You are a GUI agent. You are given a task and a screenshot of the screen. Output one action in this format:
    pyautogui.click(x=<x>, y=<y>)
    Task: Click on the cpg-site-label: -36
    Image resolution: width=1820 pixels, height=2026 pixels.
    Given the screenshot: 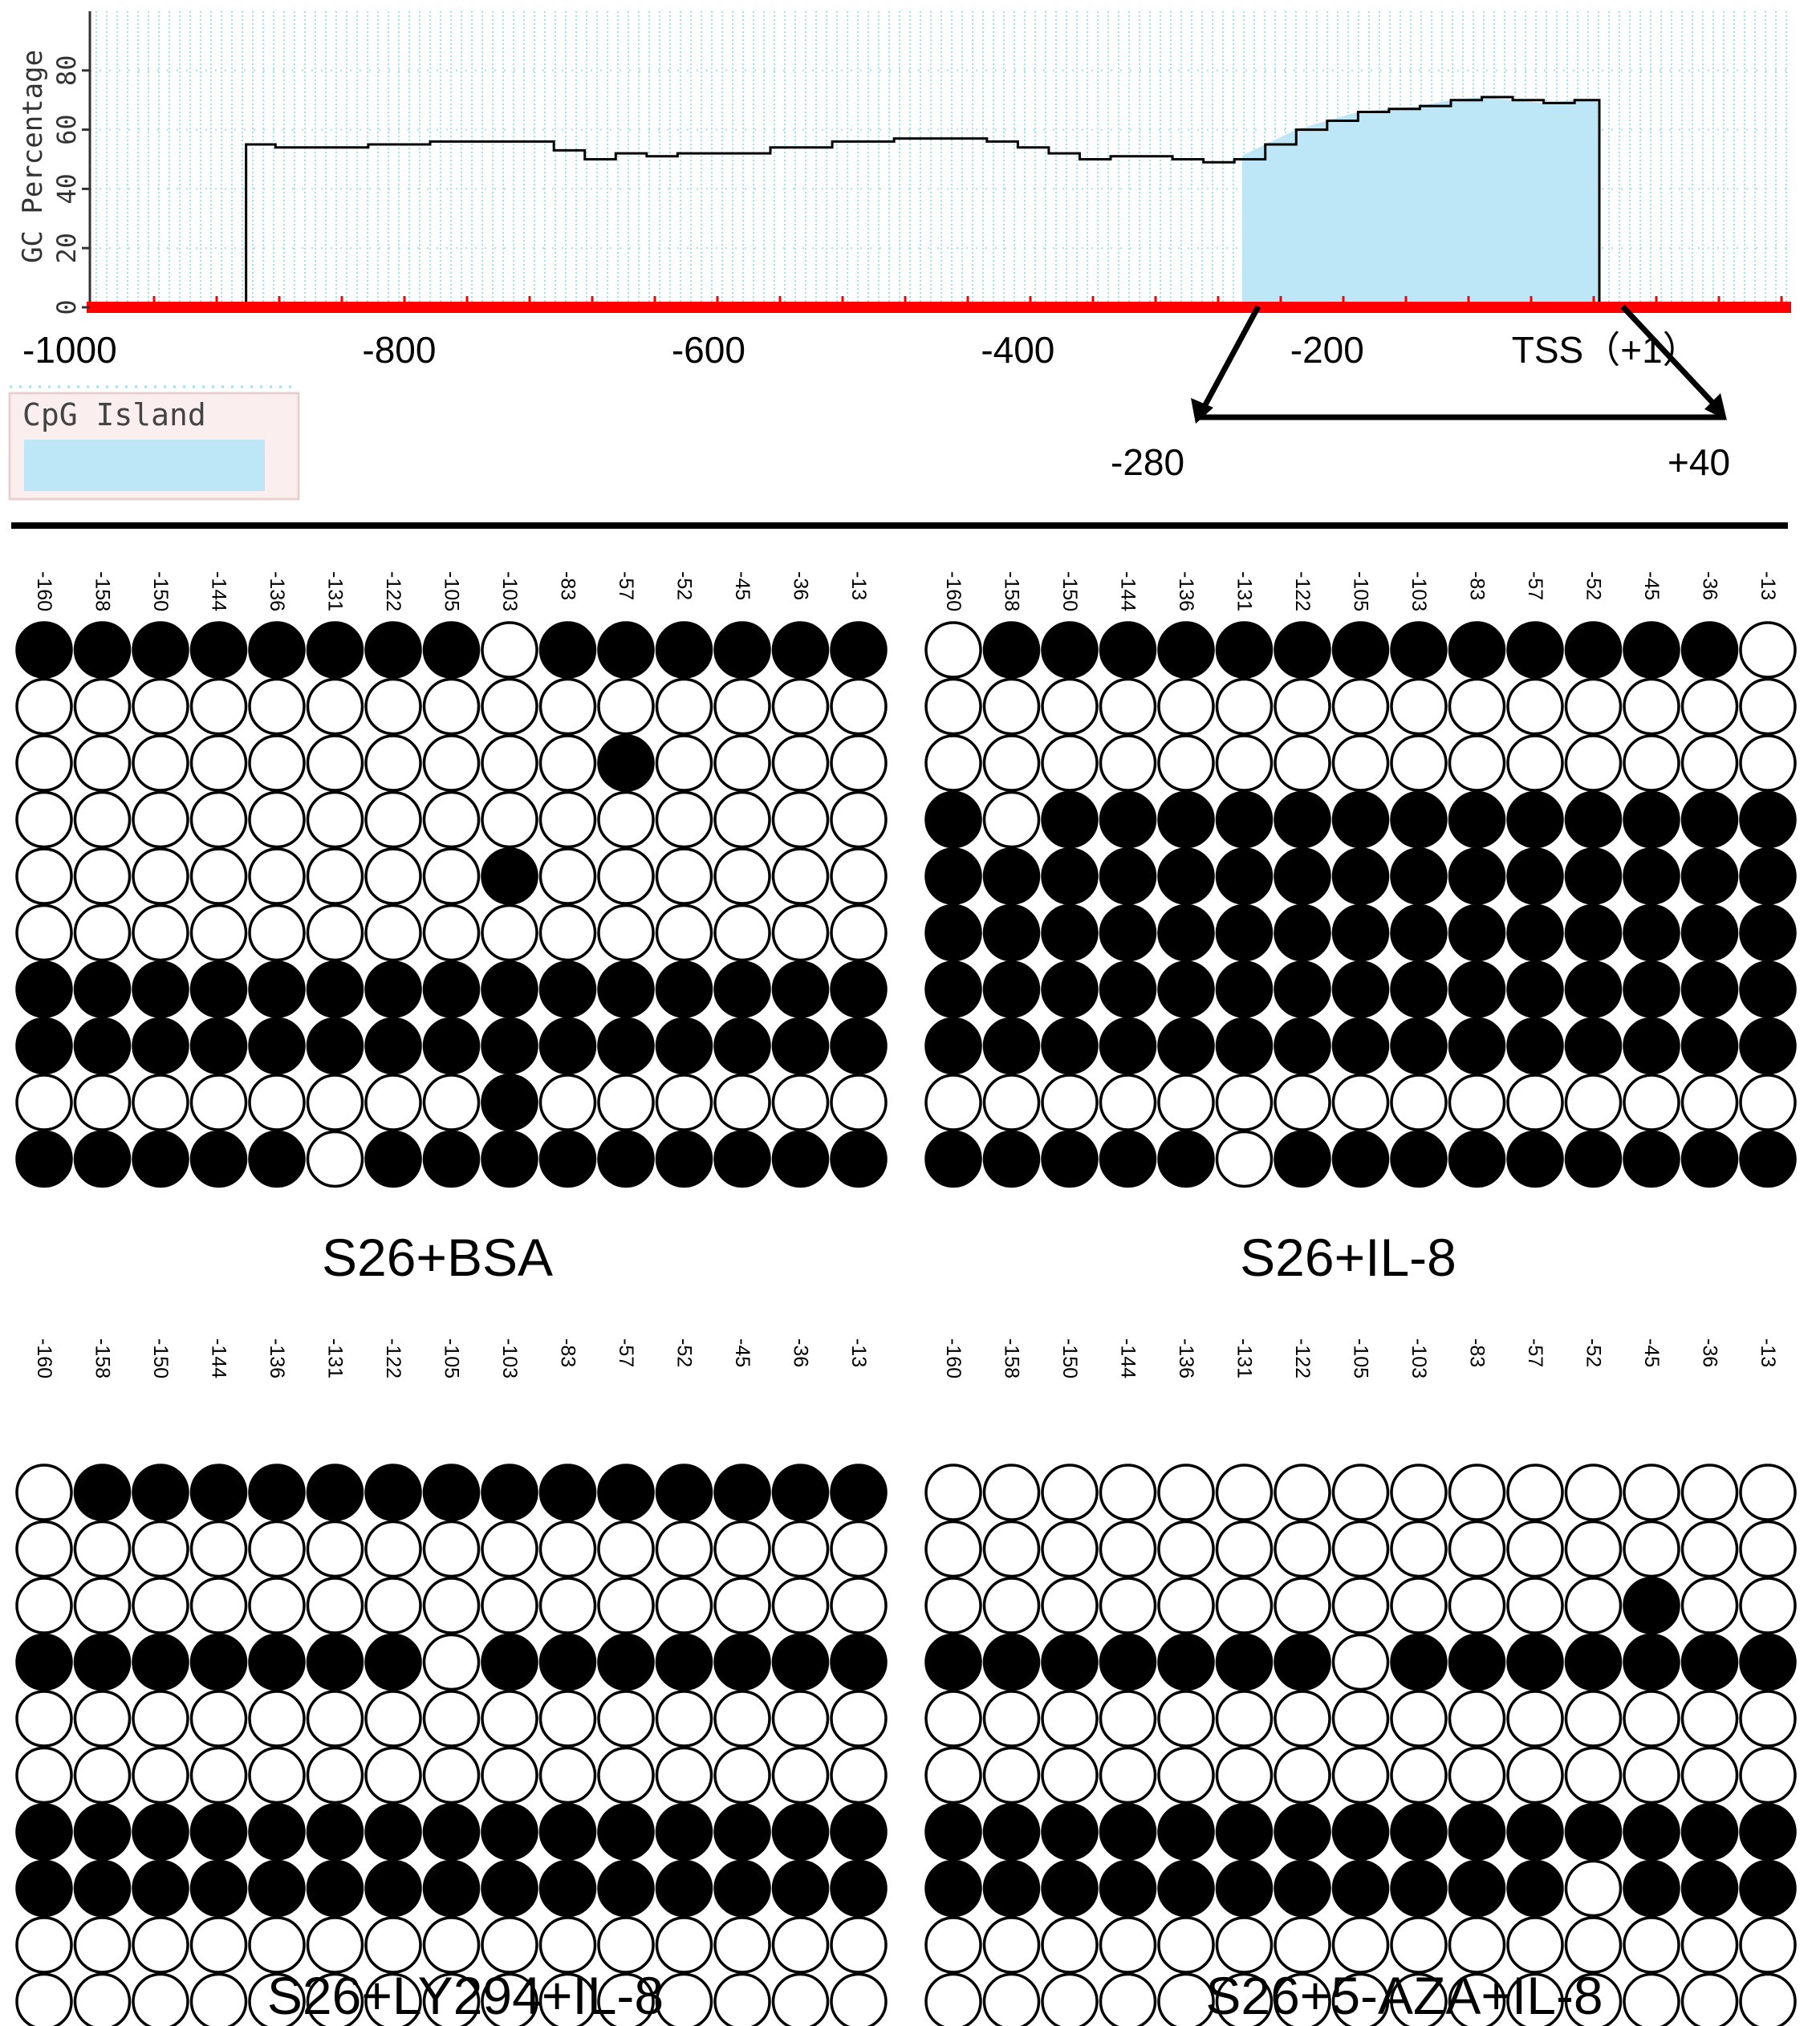 What is the action you would take?
    pyautogui.click(x=1710, y=585)
    